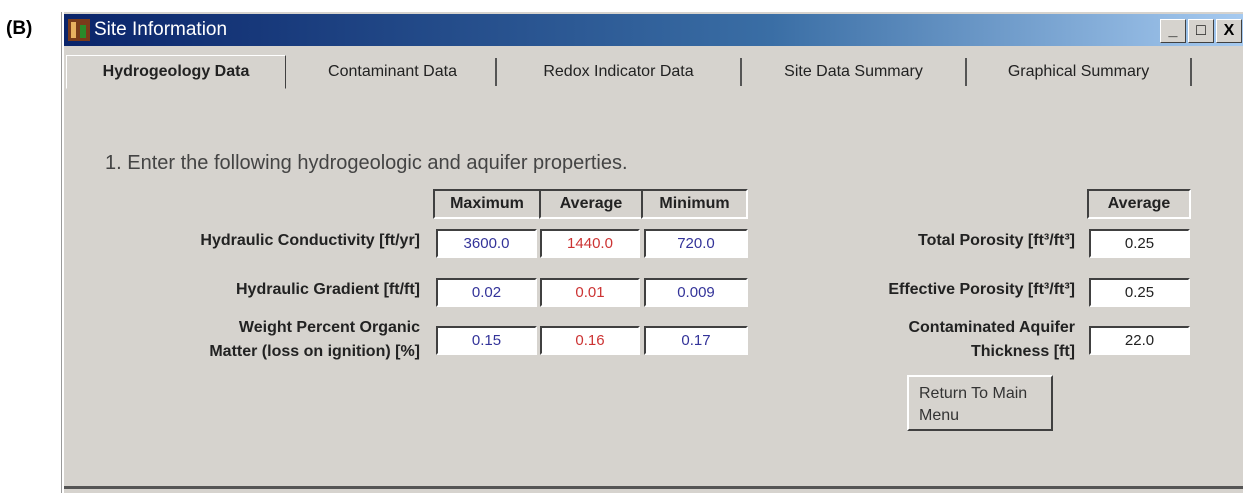  Describe the element at coordinates (653, 487) in the screenshot. I see `bottom-border` at that location.